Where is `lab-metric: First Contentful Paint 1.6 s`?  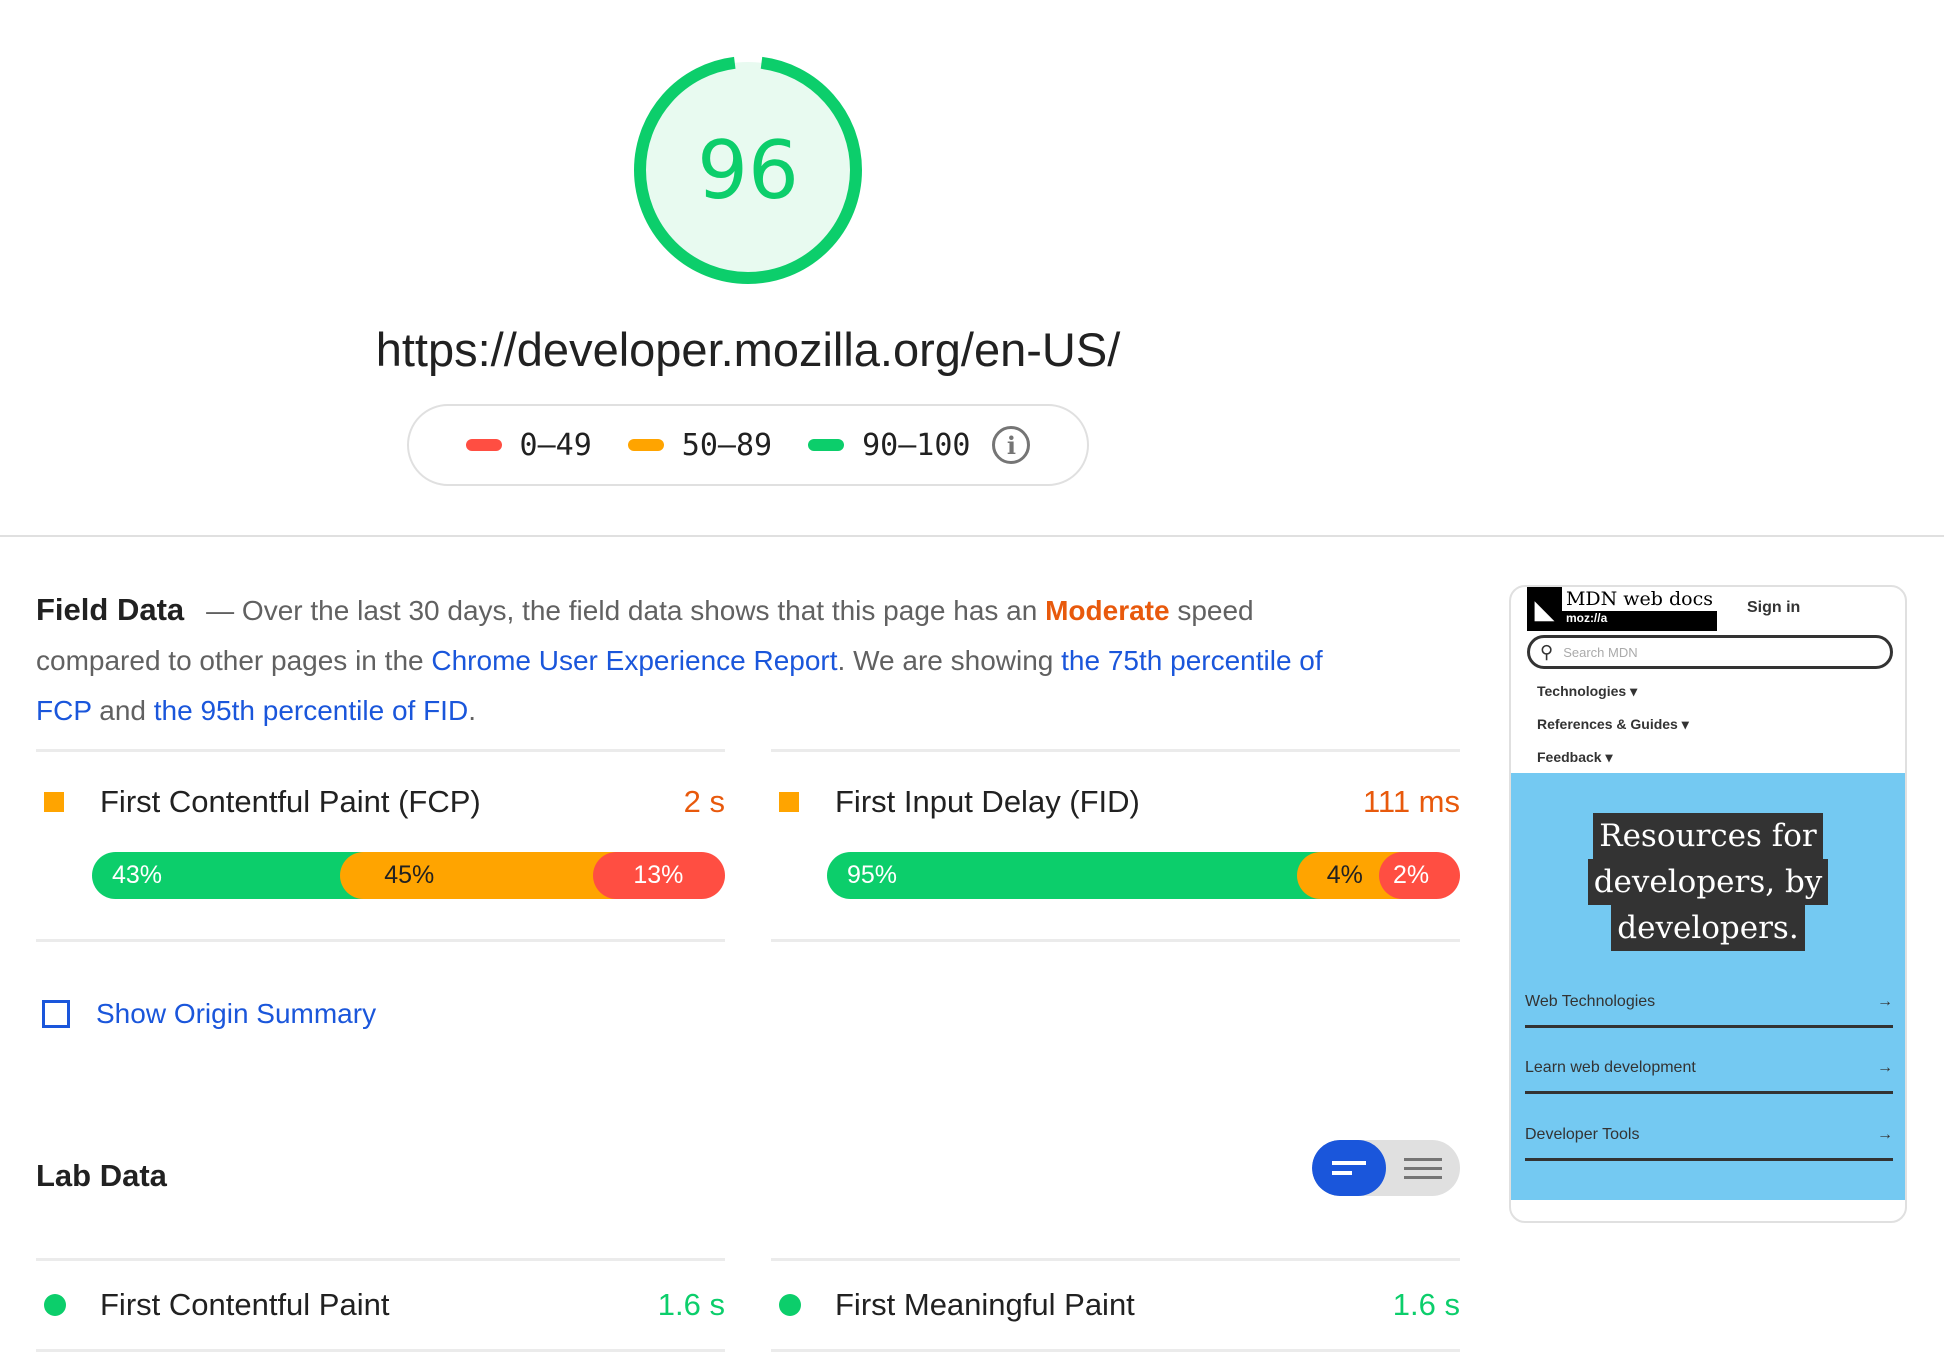
lab-metric: First Contentful Paint 1.6 s is located at coordinates (380, 1305).